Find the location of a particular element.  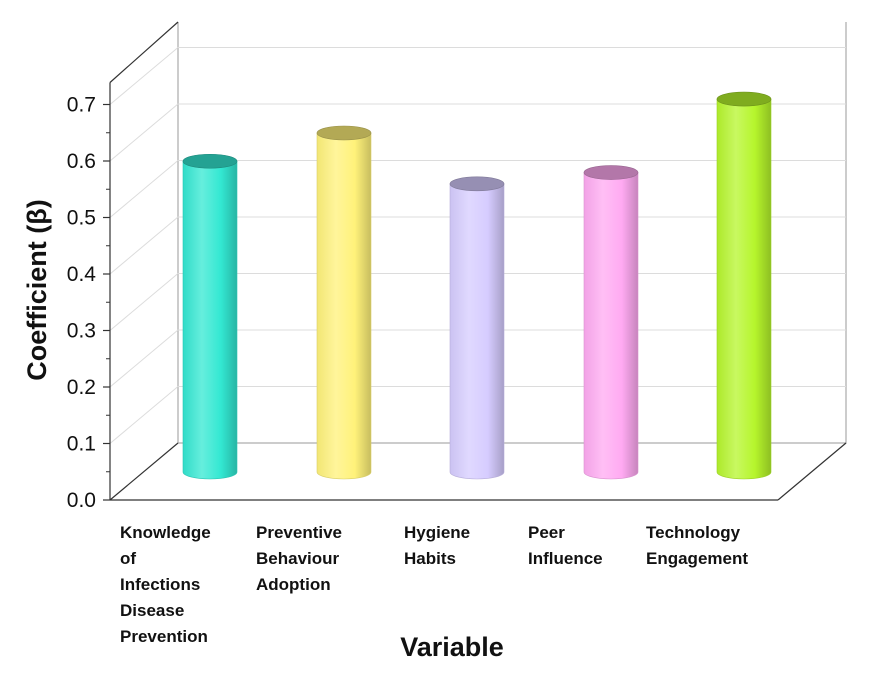

category-label-line: Preventive is located at coordinates (299, 532).